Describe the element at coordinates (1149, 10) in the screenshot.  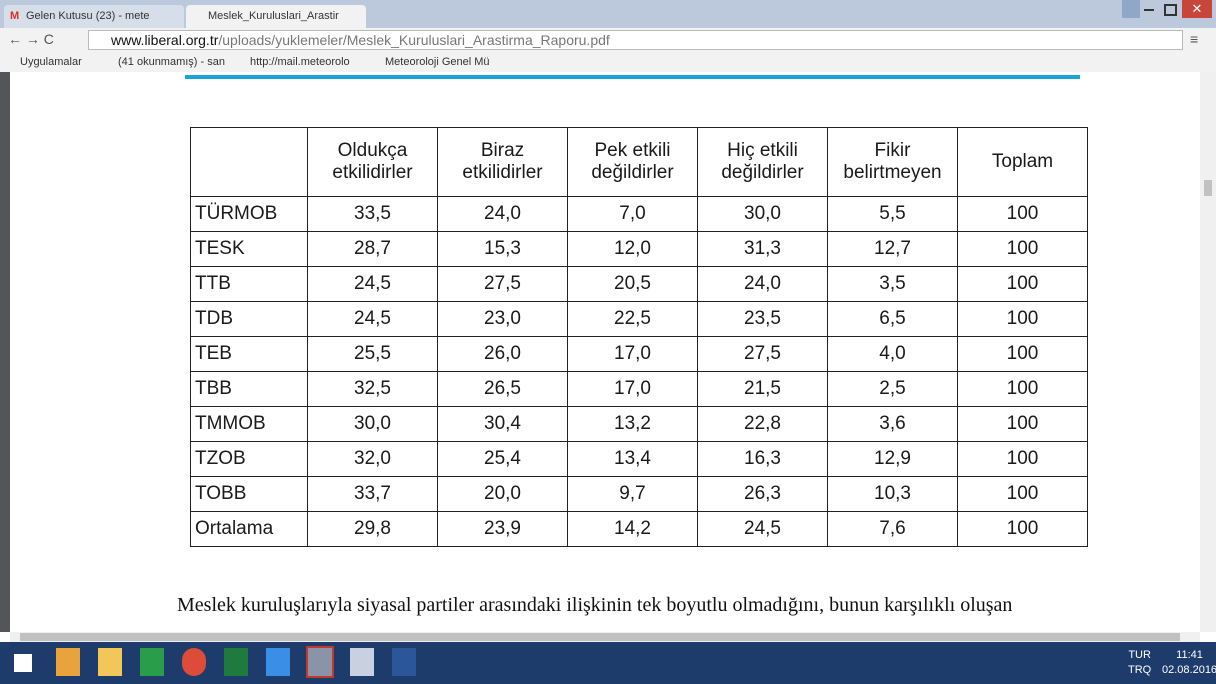
I see `minimize` at that location.